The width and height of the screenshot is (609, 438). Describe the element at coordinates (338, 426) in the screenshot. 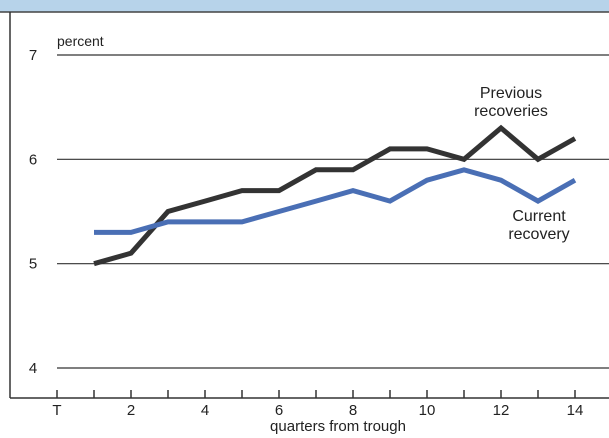

I see `x-axis-title: quarters from trough` at that location.